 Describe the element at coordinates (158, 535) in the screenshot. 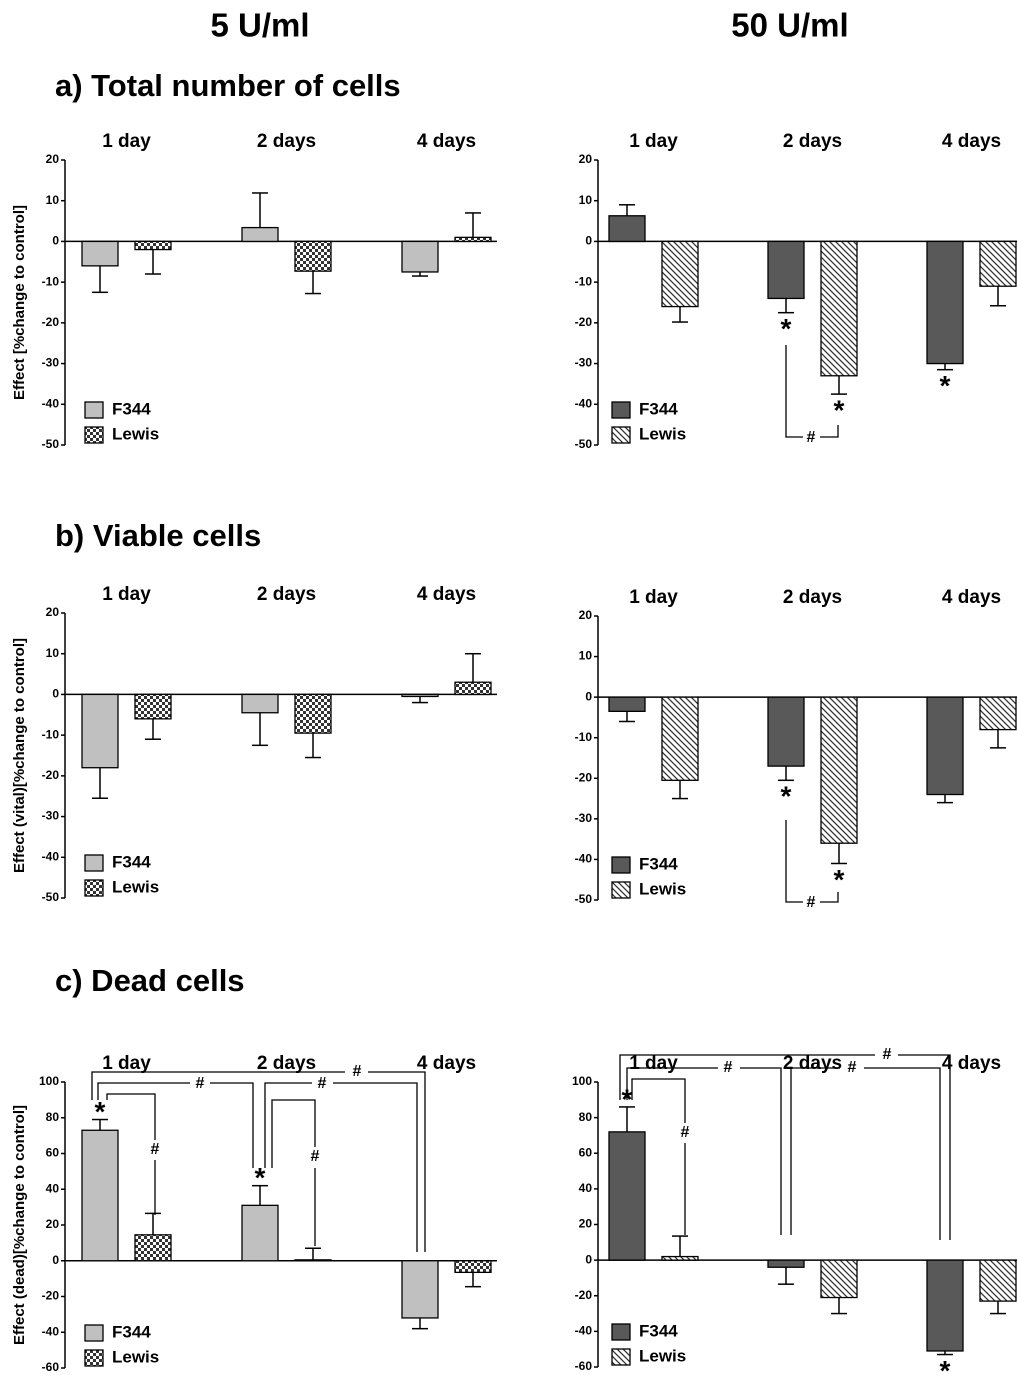

I see `section-title: b) Viable cells` at that location.